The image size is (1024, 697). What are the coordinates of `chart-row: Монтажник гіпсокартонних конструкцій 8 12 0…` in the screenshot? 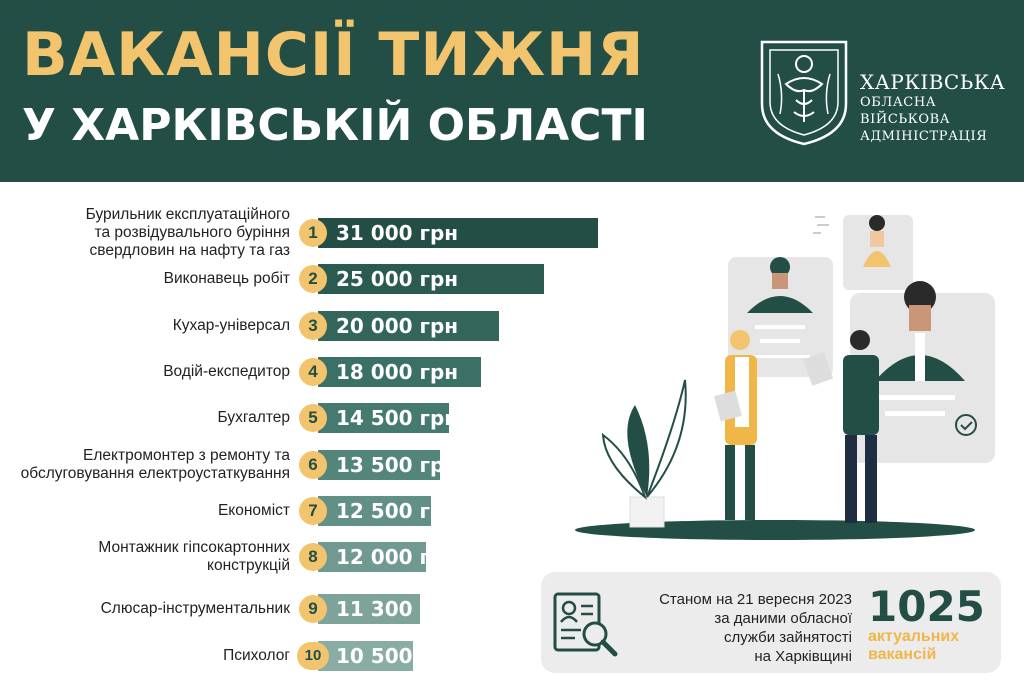 It's located at (512, 557).